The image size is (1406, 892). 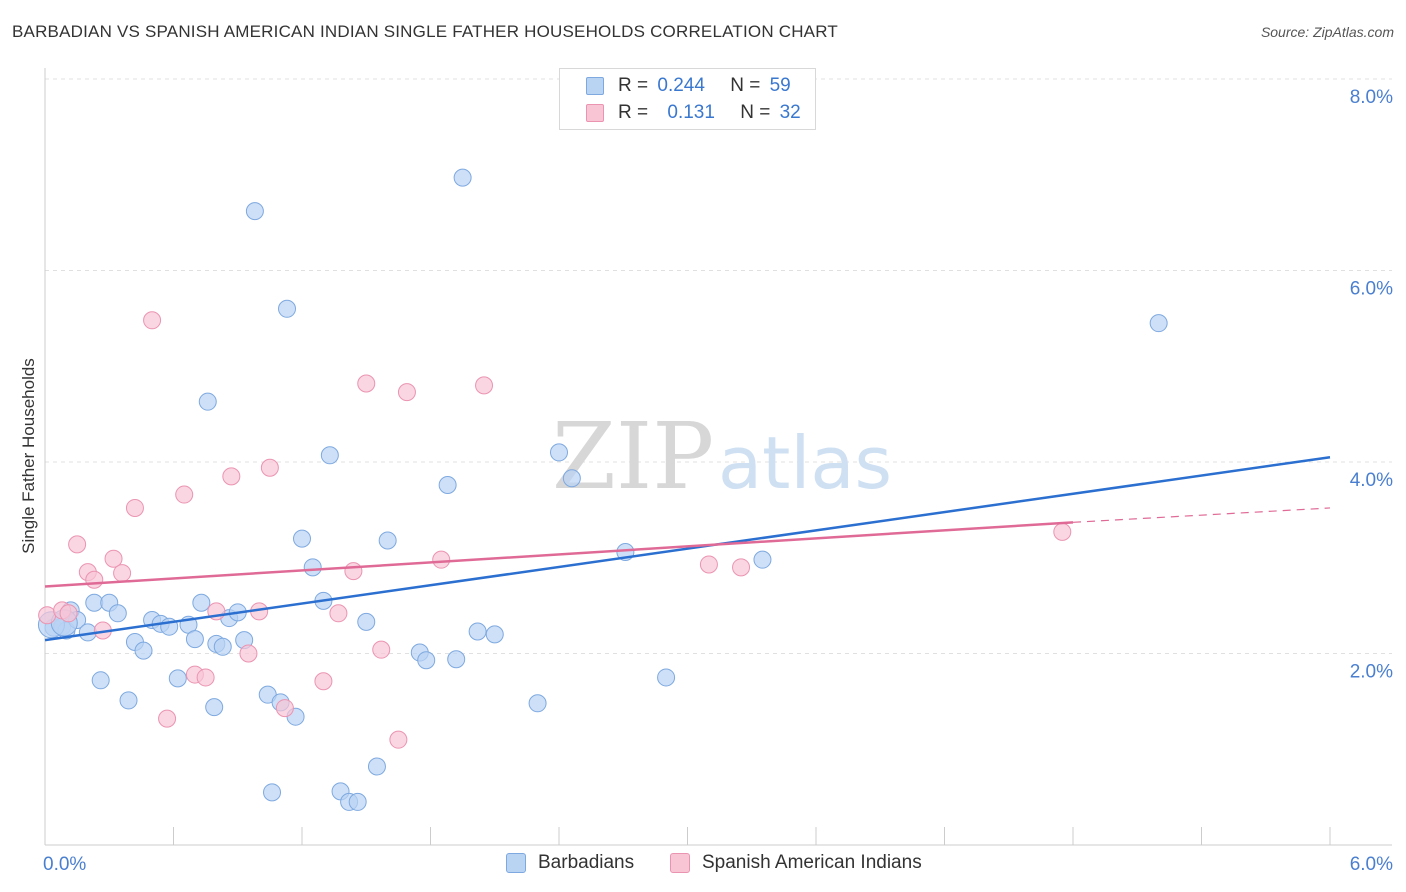 What do you see at coordinates (1201, 515) in the screenshot?
I see `trendline-spanish-american-indians-extension` at bounding box center [1201, 515].